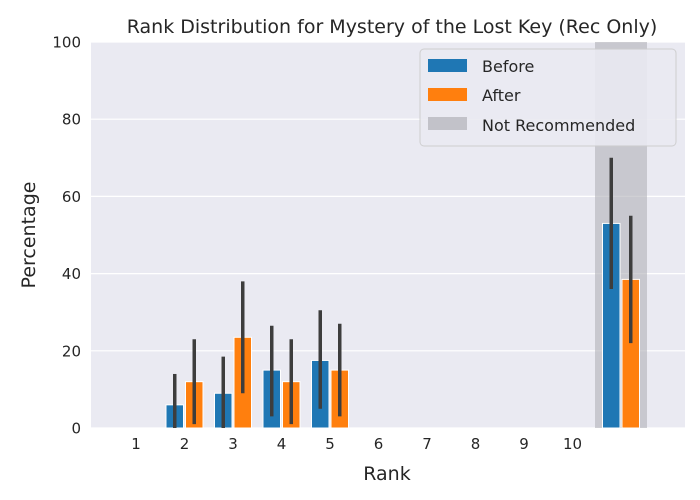  Describe the element at coordinates (233, 444) in the screenshot. I see `x-tick-label: 3` at that location.